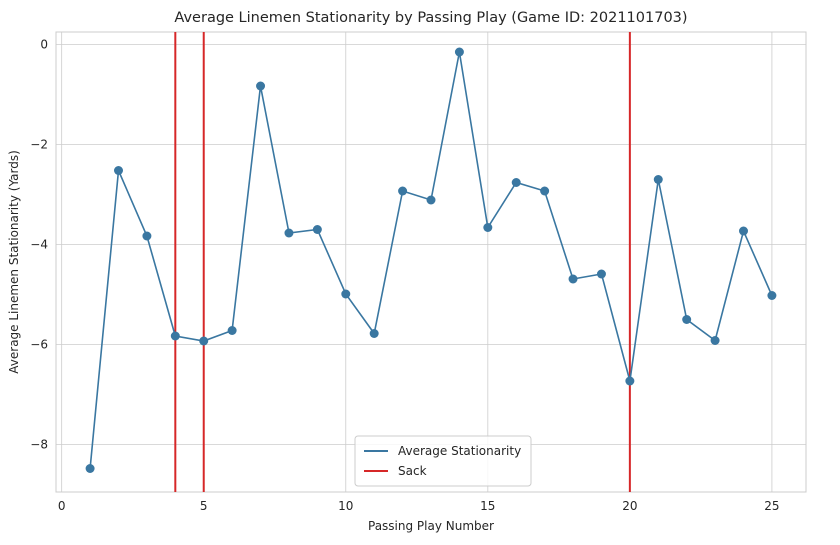 The image size is (840, 545). I want to click on legend-box, so click(443, 461).